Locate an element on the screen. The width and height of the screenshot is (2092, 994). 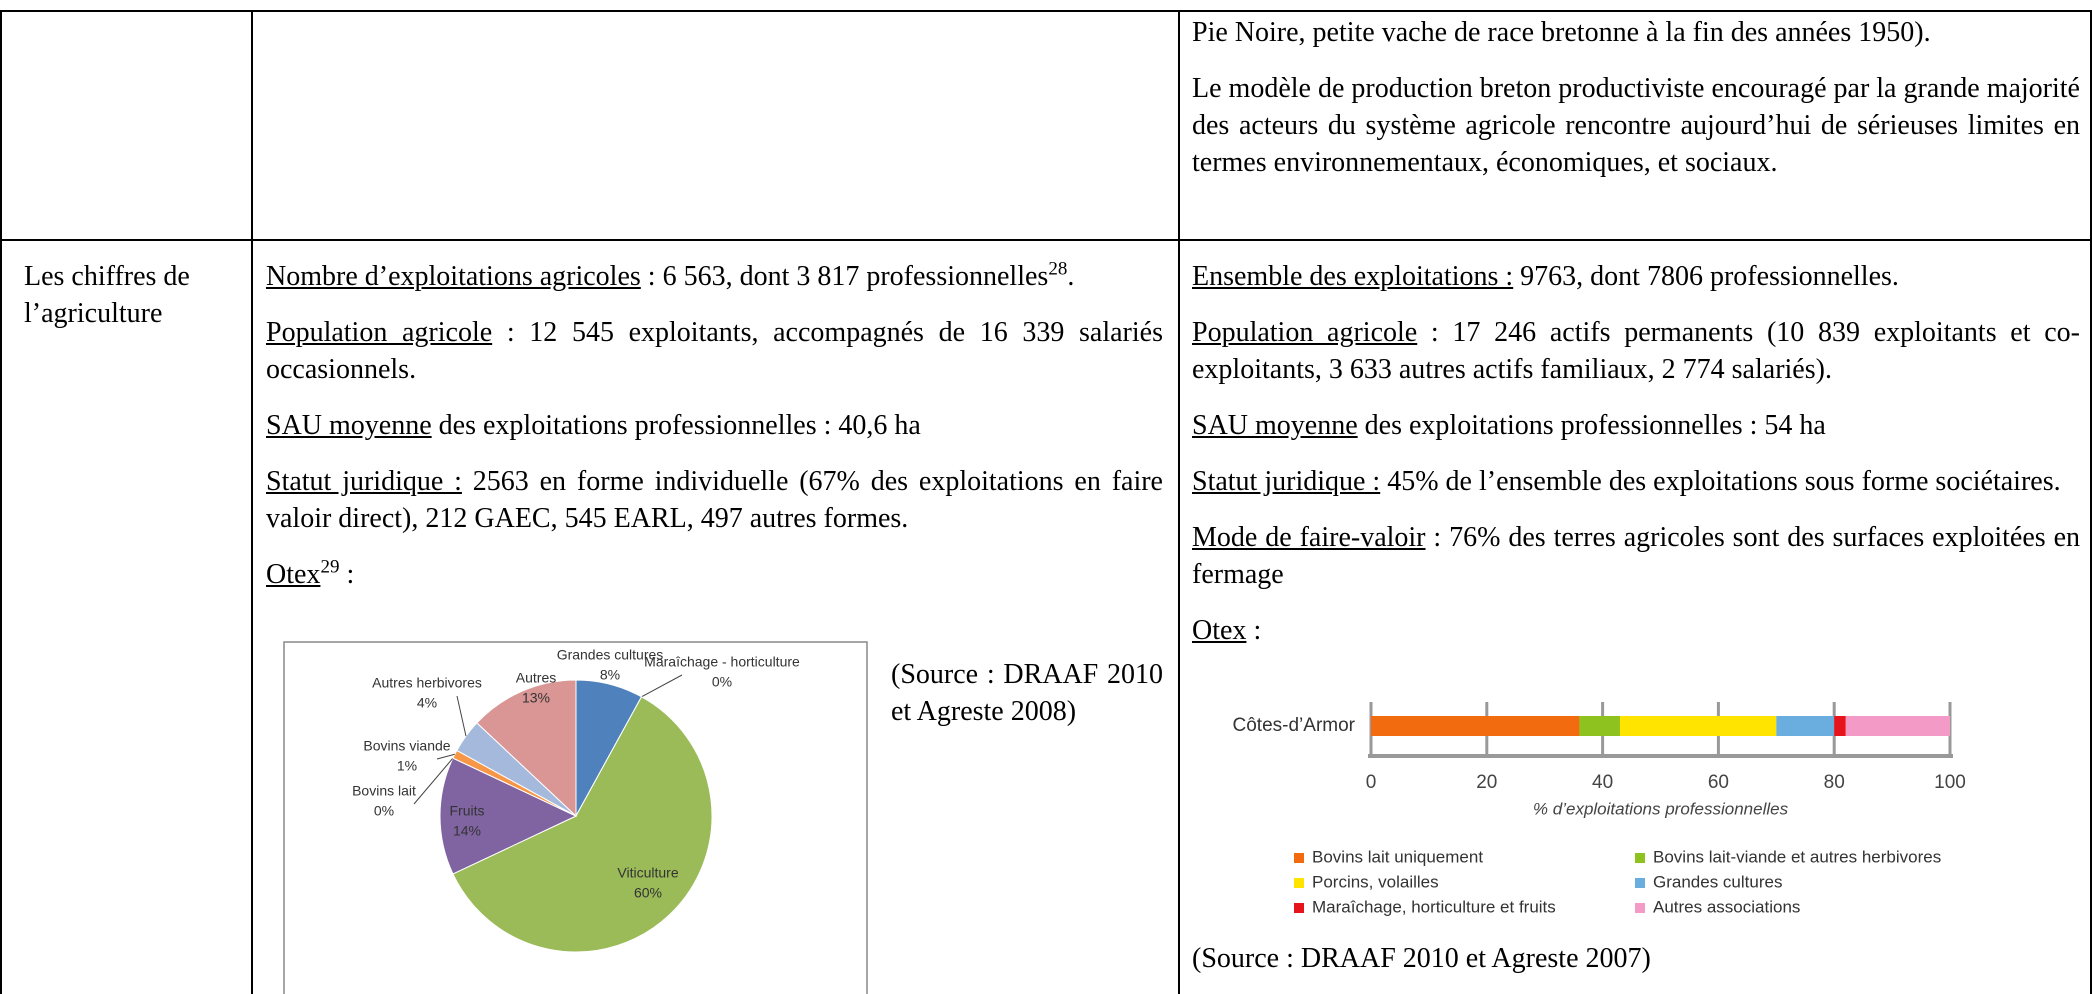
text: 9763, dont 7806 professionnelles. is located at coordinates (1706, 276).